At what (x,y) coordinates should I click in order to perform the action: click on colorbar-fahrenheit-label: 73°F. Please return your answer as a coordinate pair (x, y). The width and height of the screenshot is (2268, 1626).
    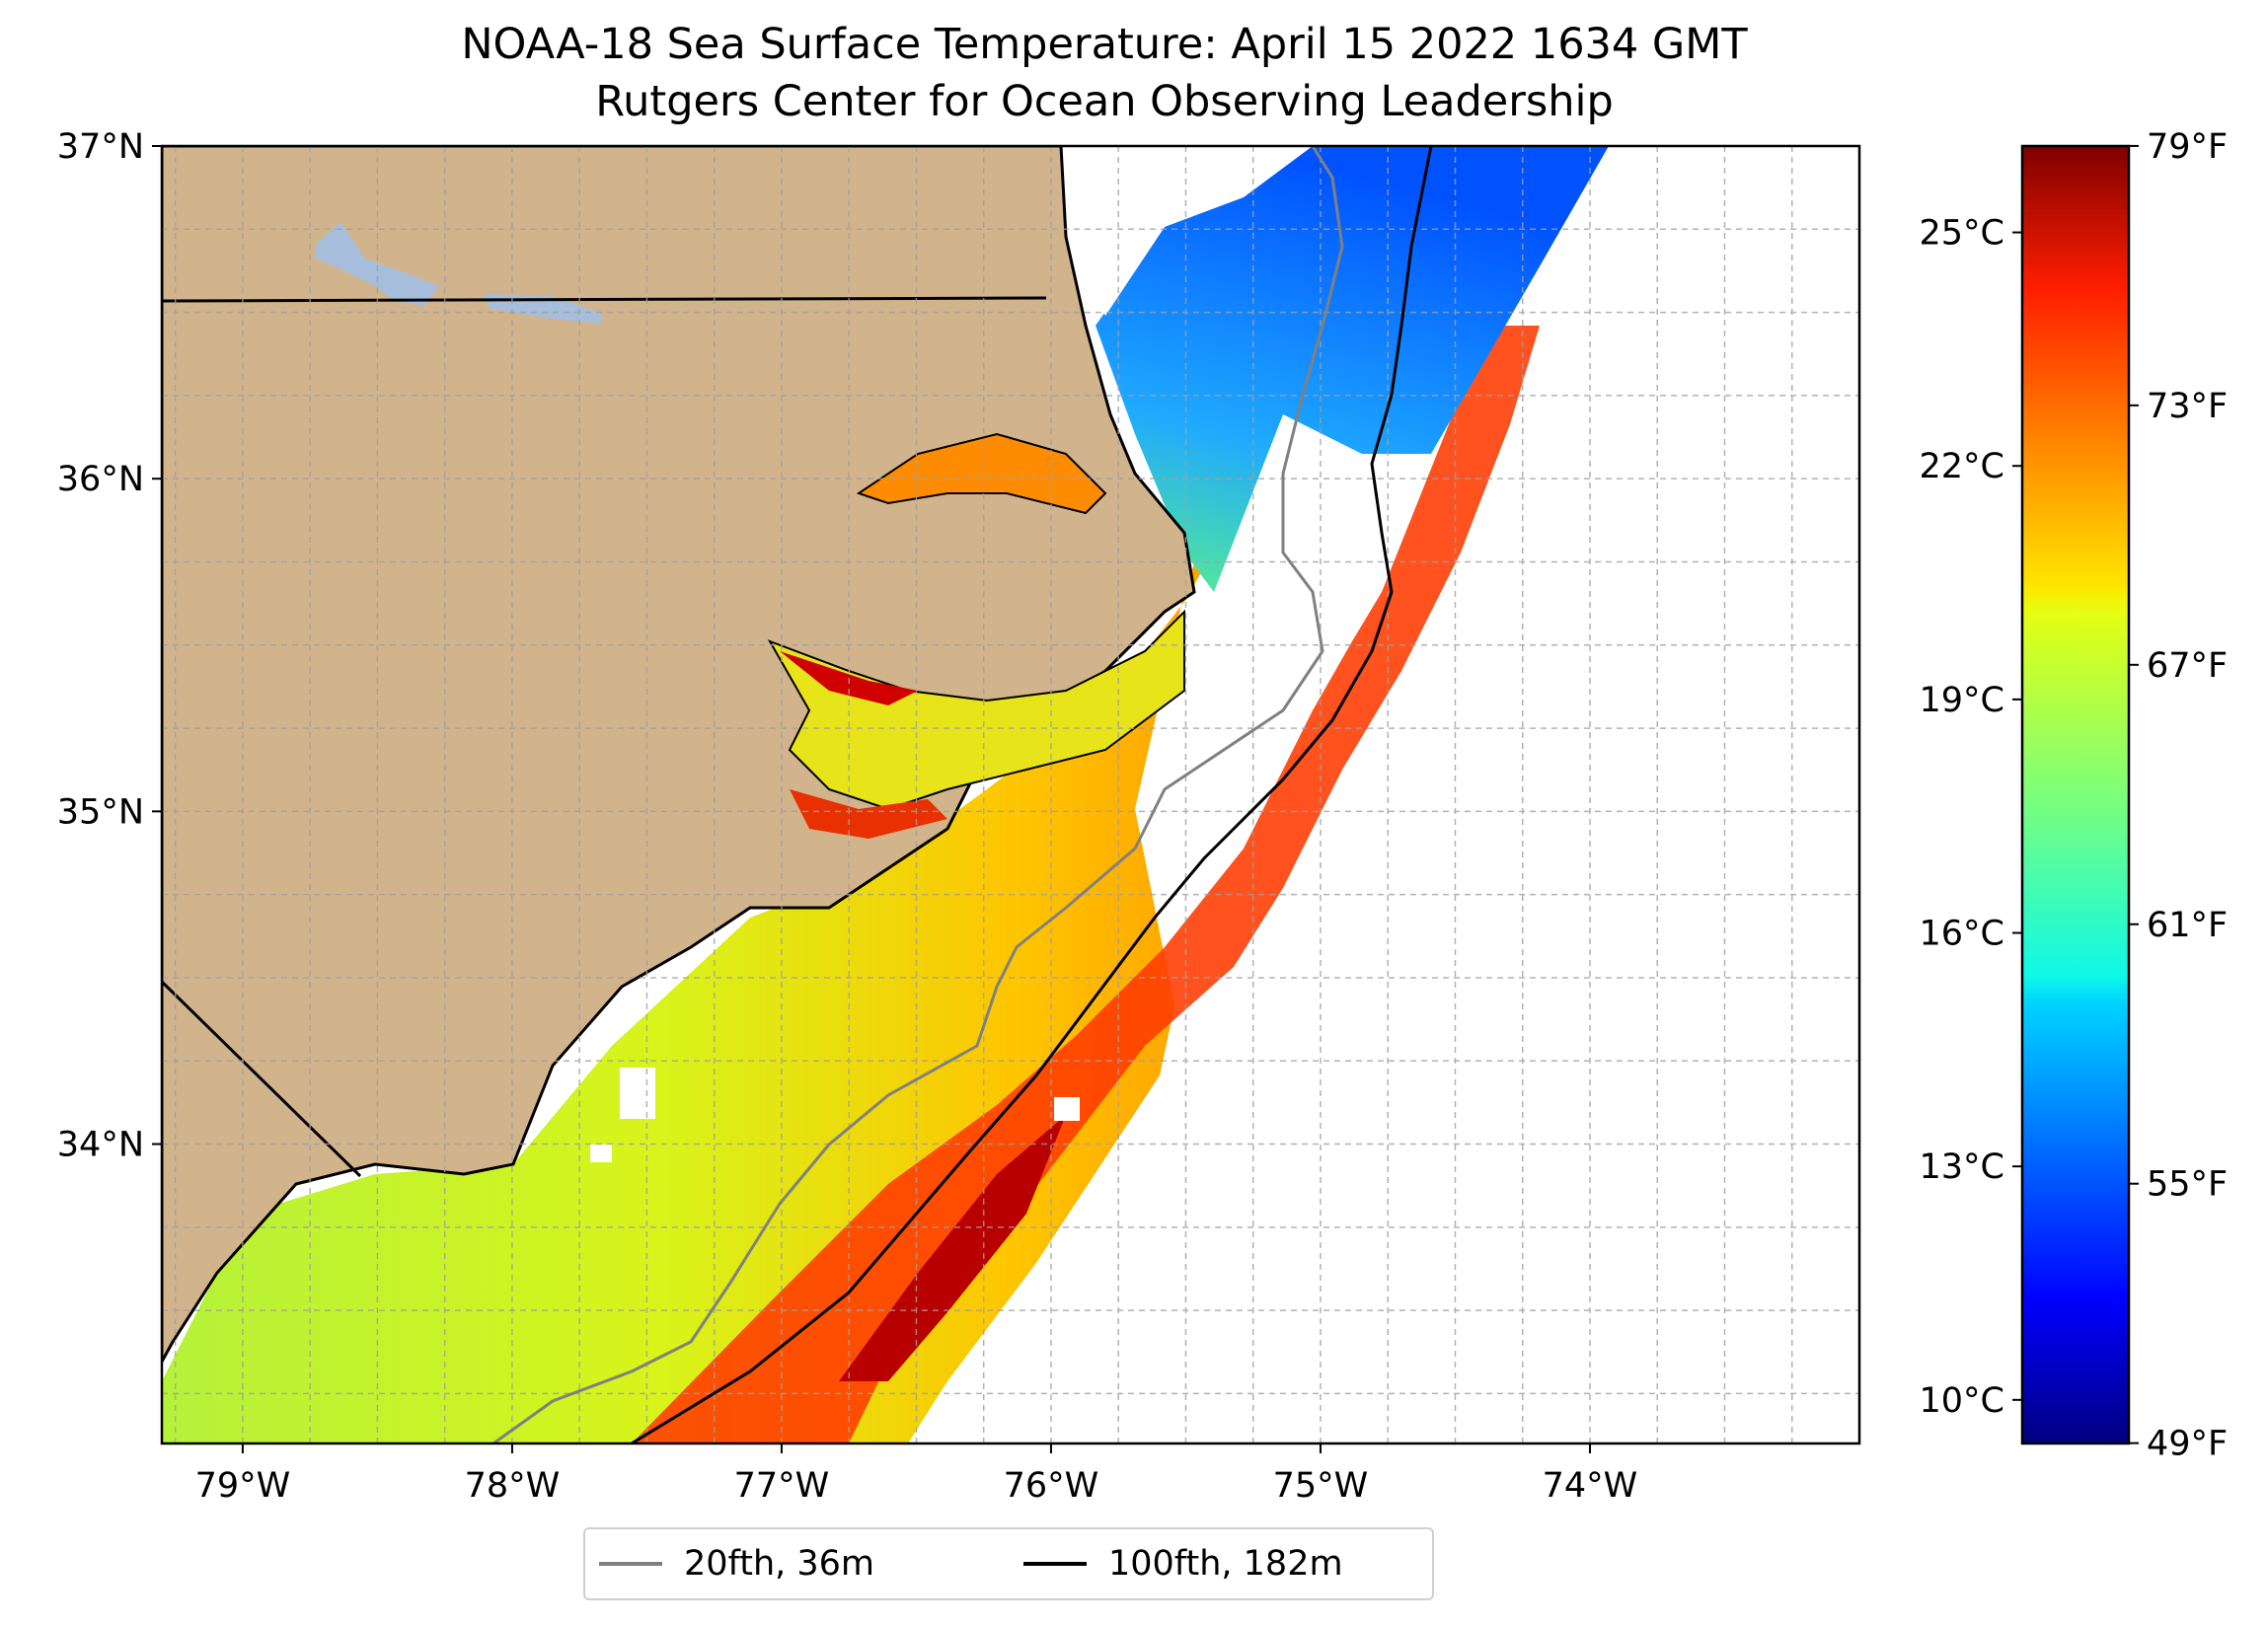
    Looking at the image, I should click on (2187, 406).